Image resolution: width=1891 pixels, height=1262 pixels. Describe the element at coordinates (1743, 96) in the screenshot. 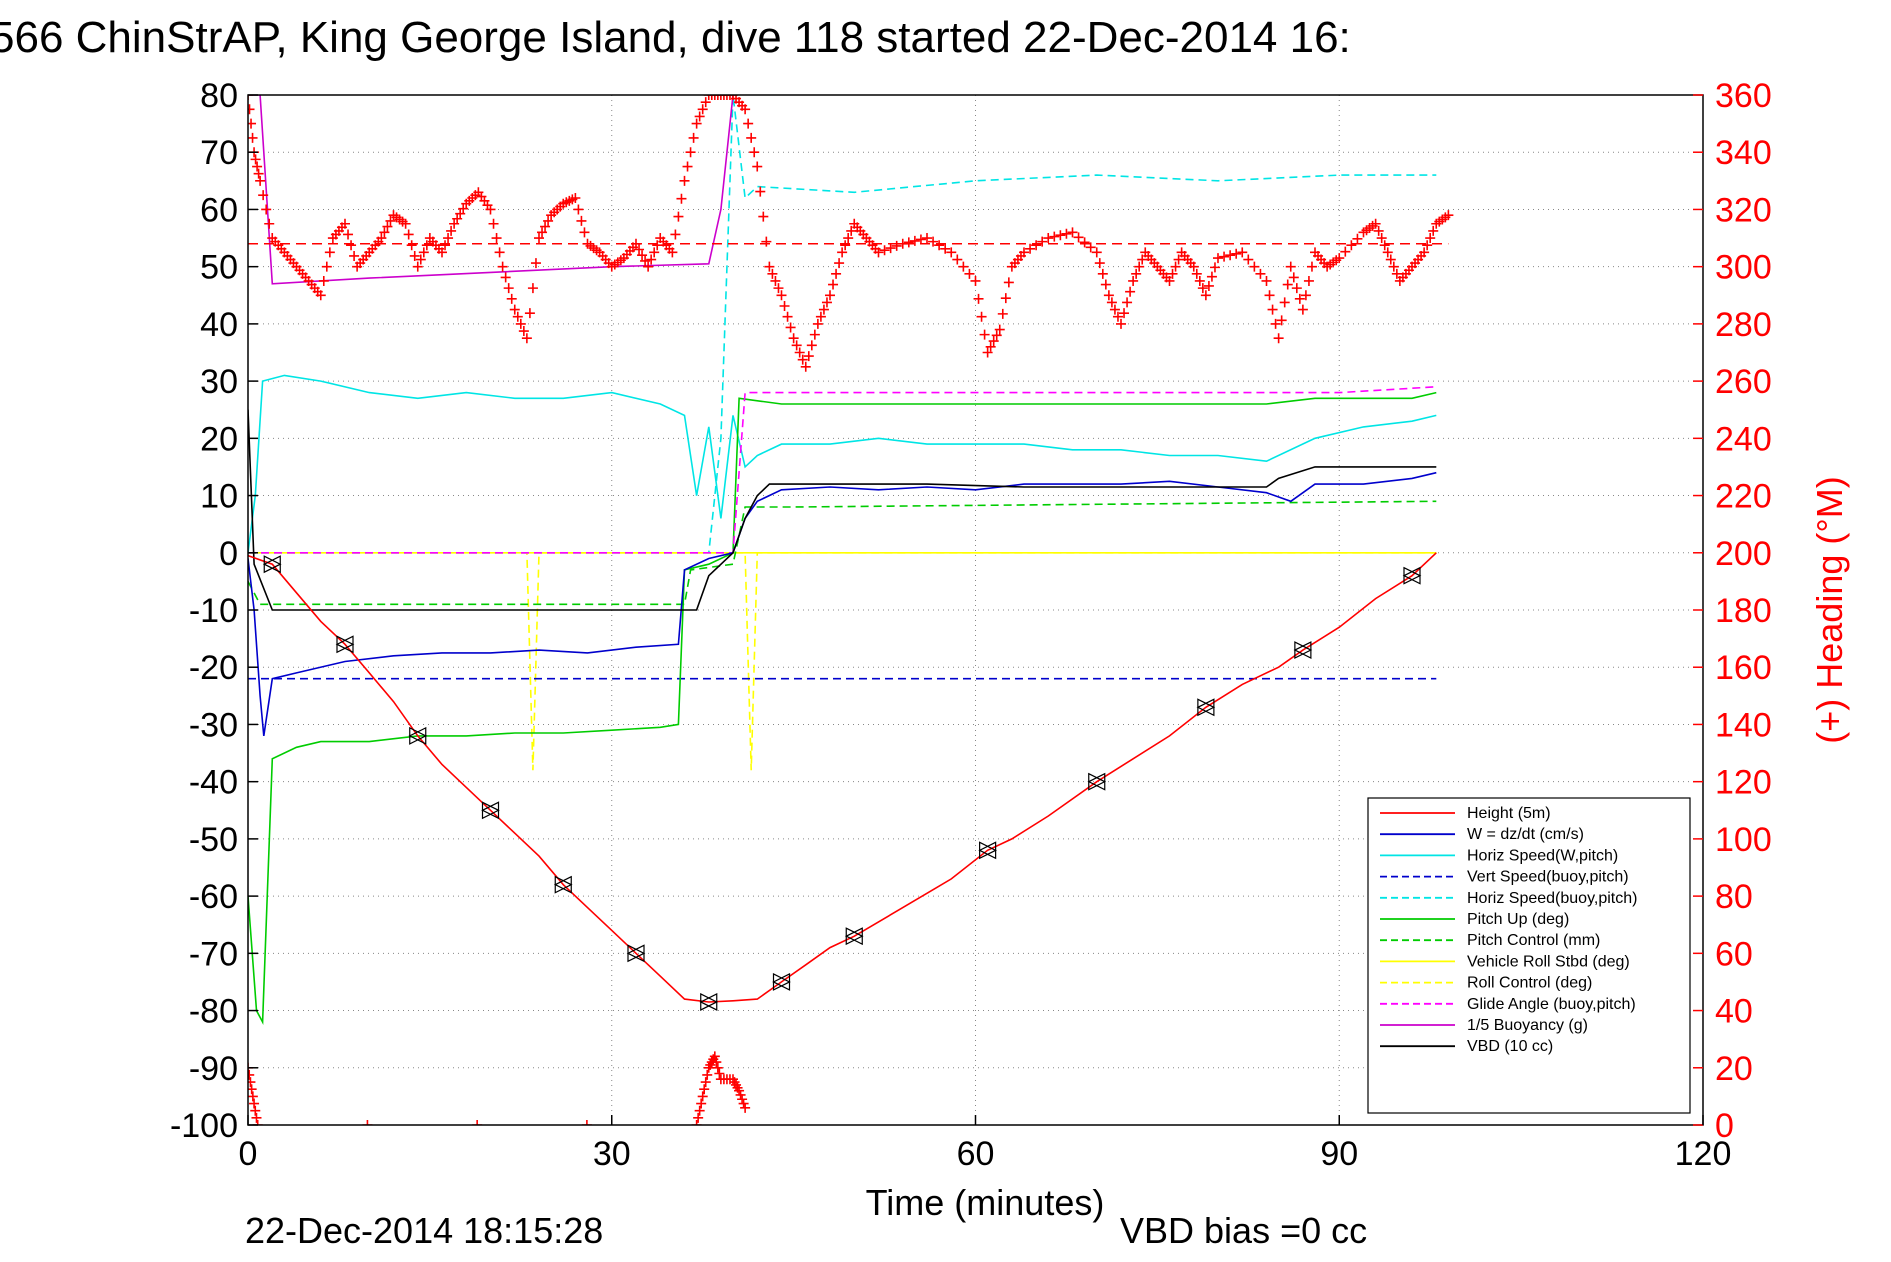

I see `y-right-tick-label: 360` at that location.